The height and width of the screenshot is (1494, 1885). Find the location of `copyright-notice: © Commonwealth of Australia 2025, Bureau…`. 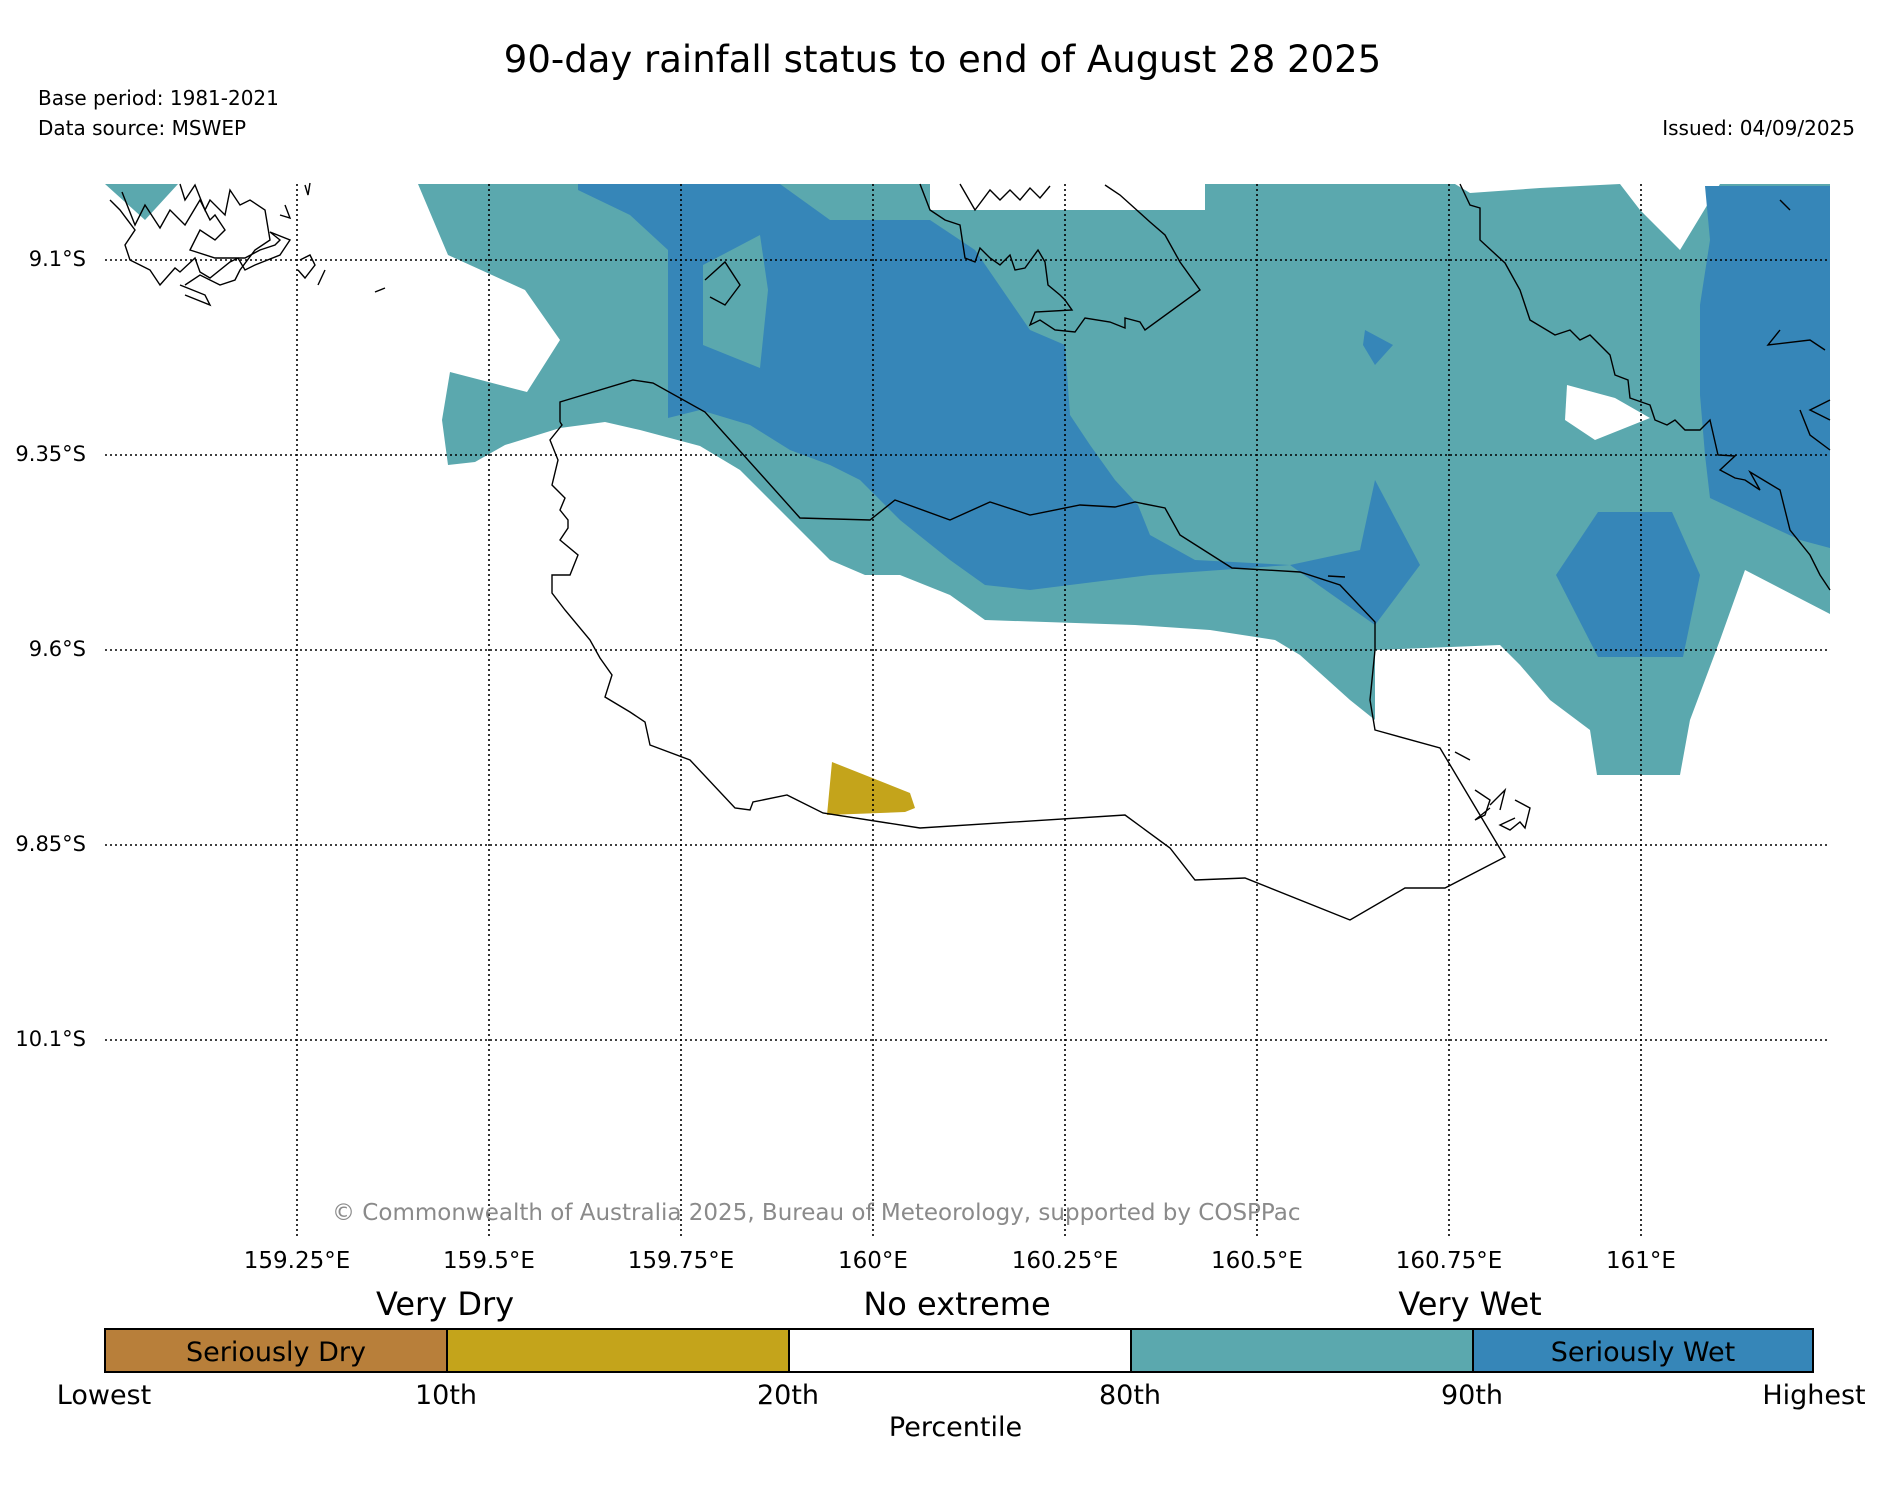

copyright-notice: © Commonwealth of Australia 2025, Bureau… is located at coordinates (816, 1213).